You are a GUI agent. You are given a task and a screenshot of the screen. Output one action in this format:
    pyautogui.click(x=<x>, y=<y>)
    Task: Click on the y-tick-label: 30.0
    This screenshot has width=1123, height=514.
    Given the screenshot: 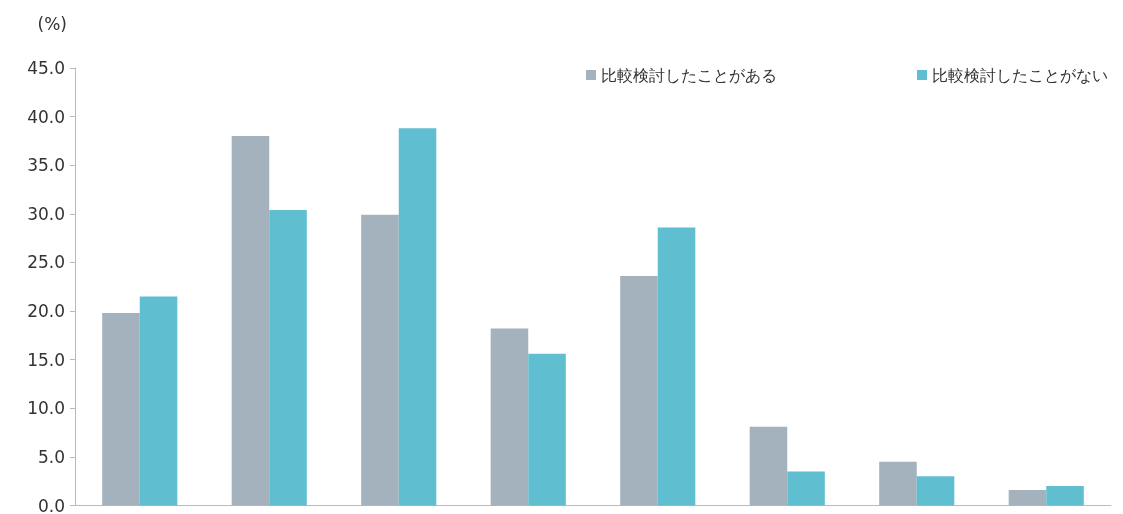 What is the action you would take?
    pyautogui.click(x=46, y=213)
    